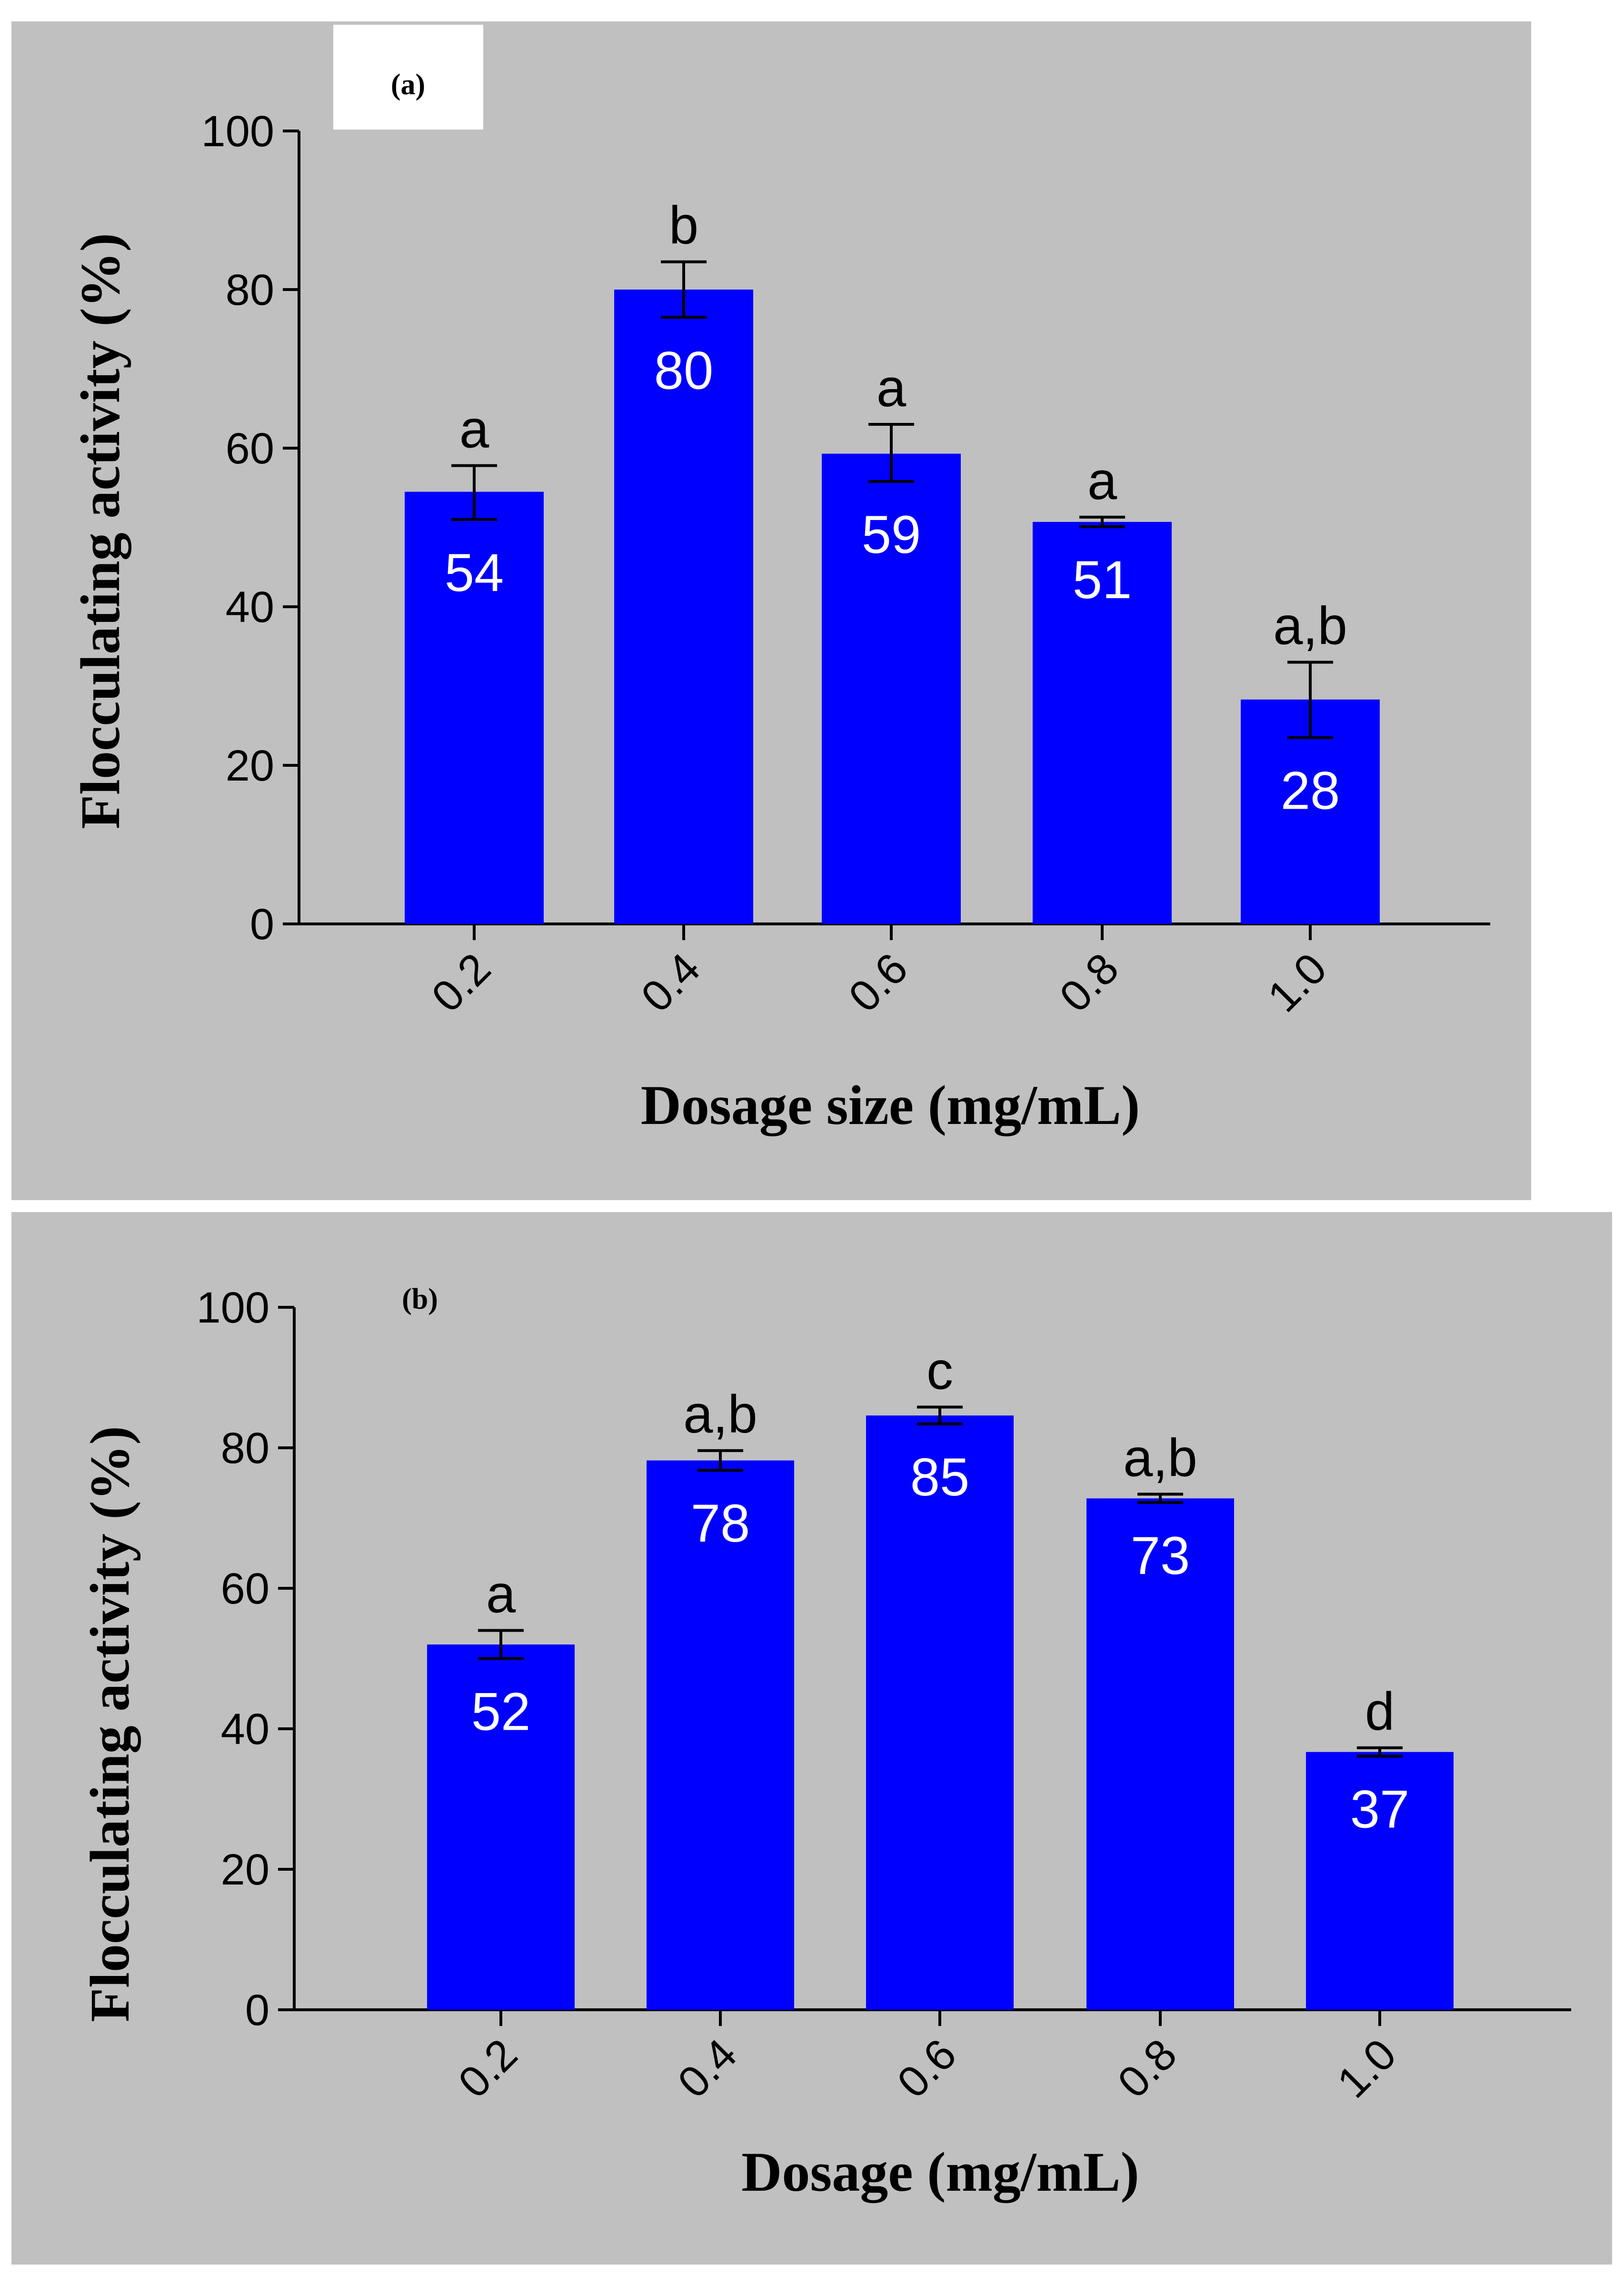 This screenshot has height=2276, width=1624. I want to click on panel-a-y-axis-title: Flocculating activity (%), so click(100, 531).